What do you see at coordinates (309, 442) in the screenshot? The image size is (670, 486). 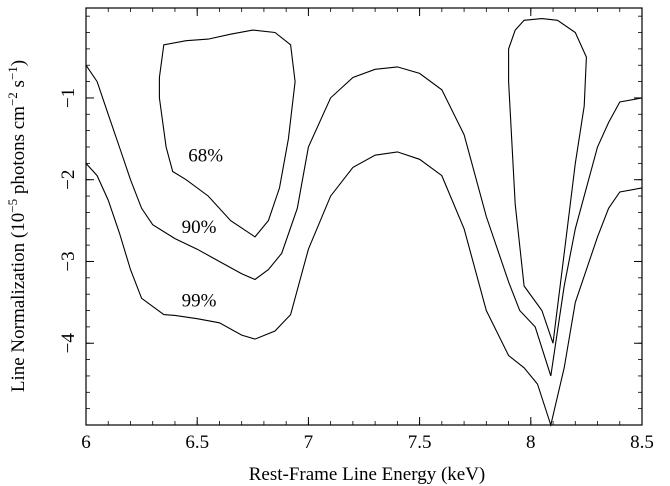 I see `x-tick-label: 7` at bounding box center [309, 442].